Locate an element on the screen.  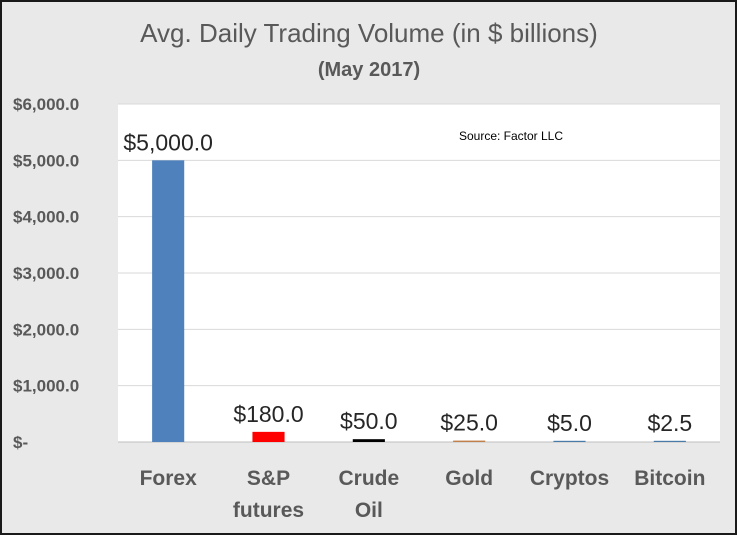
data-label: $180.0 is located at coordinates (268, 414).